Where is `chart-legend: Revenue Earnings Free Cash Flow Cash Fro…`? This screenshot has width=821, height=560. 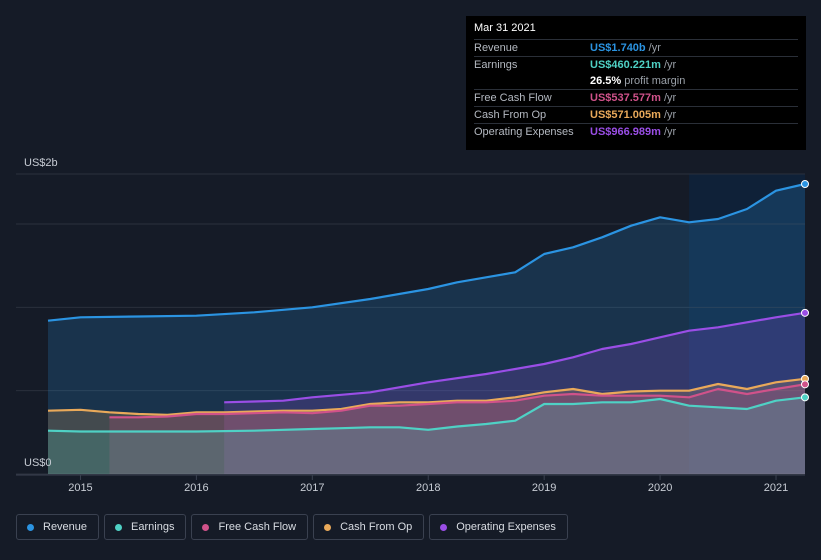
chart-legend: Revenue Earnings Free Cash Flow Cash Fro… is located at coordinates (292, 527).